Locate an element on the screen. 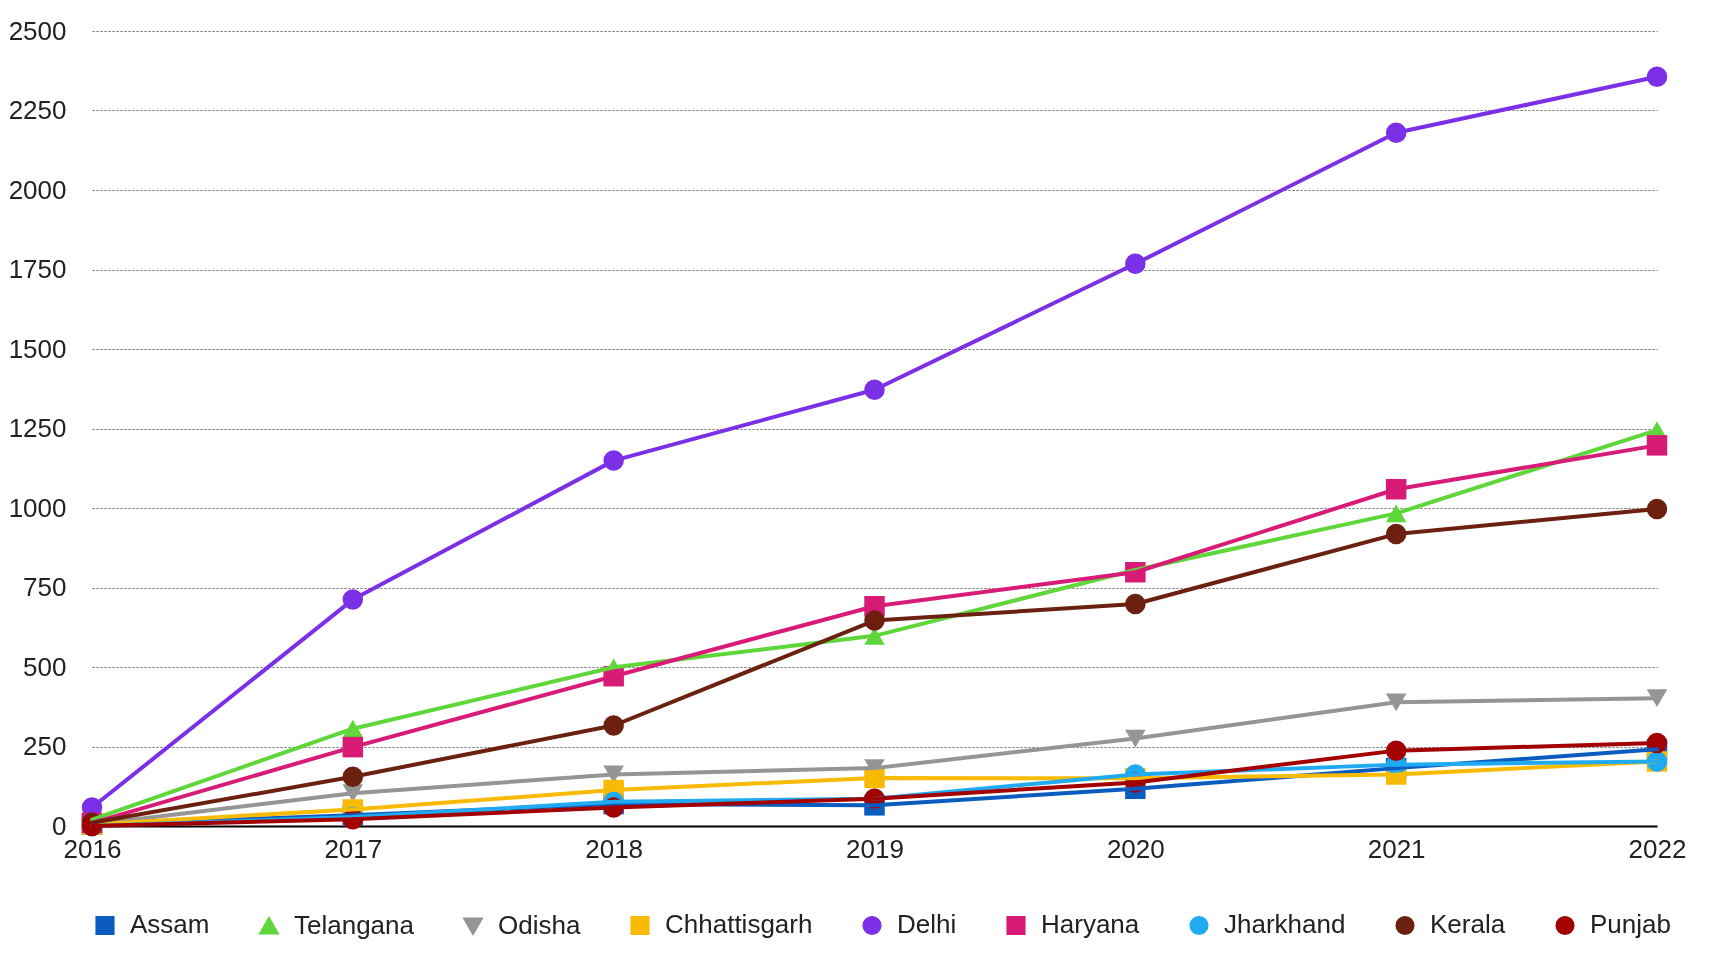 This screenshot has height=975, width=1719. y-tick-label: 1250 is located at coordinates (37, 428).